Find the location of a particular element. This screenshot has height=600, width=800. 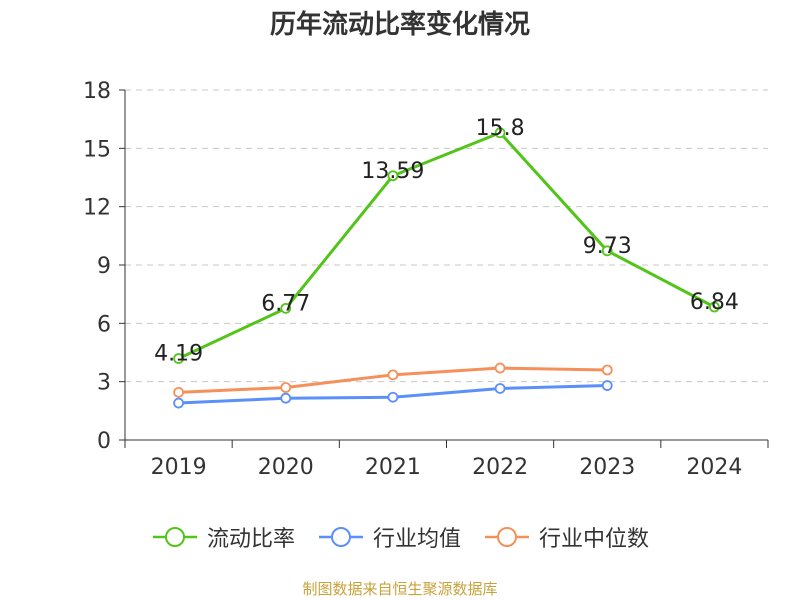

y-tick-label: 18 is located at coordinates (97, 91).